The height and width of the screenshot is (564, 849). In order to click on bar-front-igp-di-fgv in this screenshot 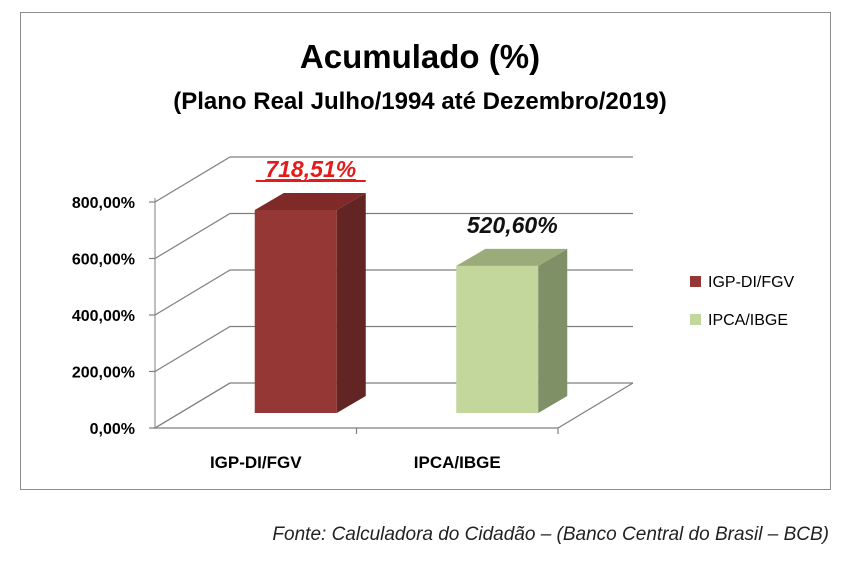, I will do `click(295, 311)`.